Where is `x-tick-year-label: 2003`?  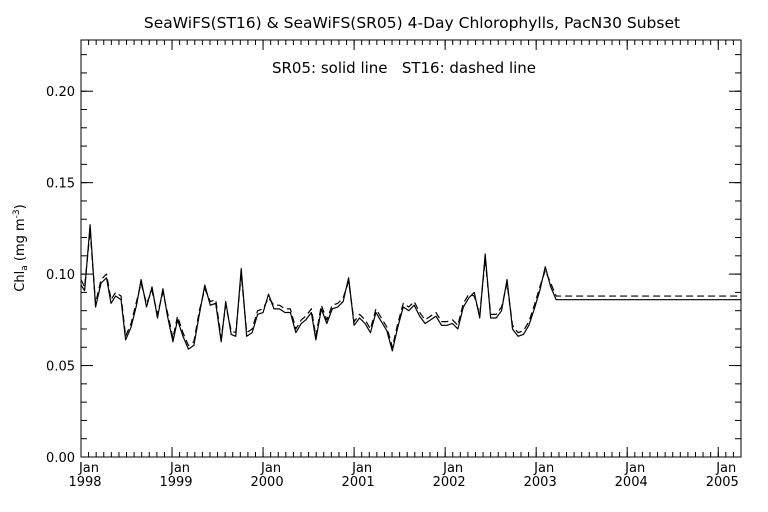
x-tick-year-label: 2003 is located at coordinates (540, 482).